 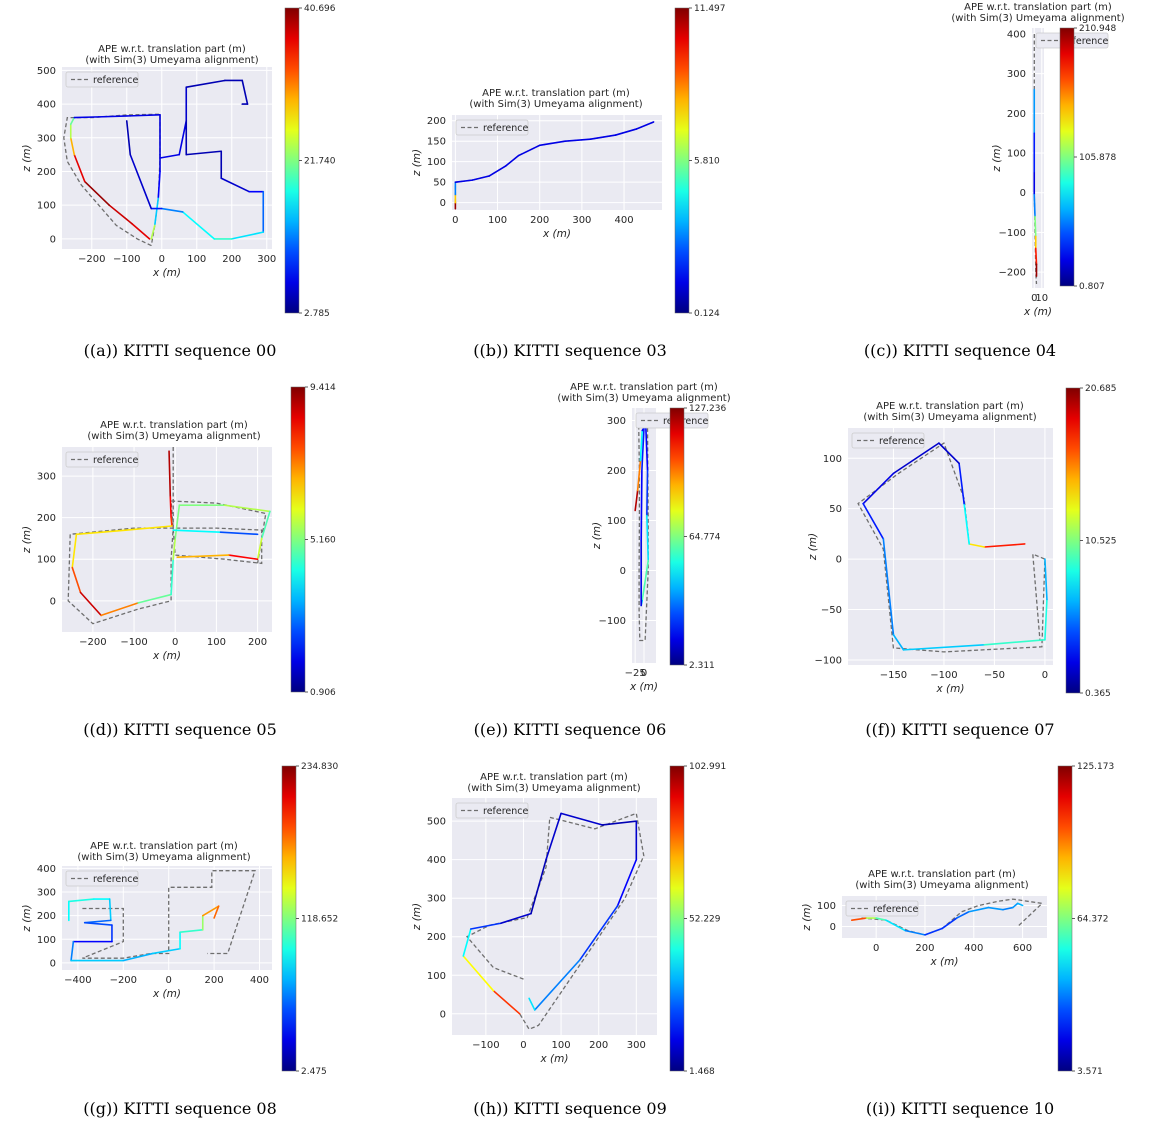 What do you see at coordinates (636, 1045) in the screenshot?
I see `x-tick-label: 300` at bounding box center [636, 1045].